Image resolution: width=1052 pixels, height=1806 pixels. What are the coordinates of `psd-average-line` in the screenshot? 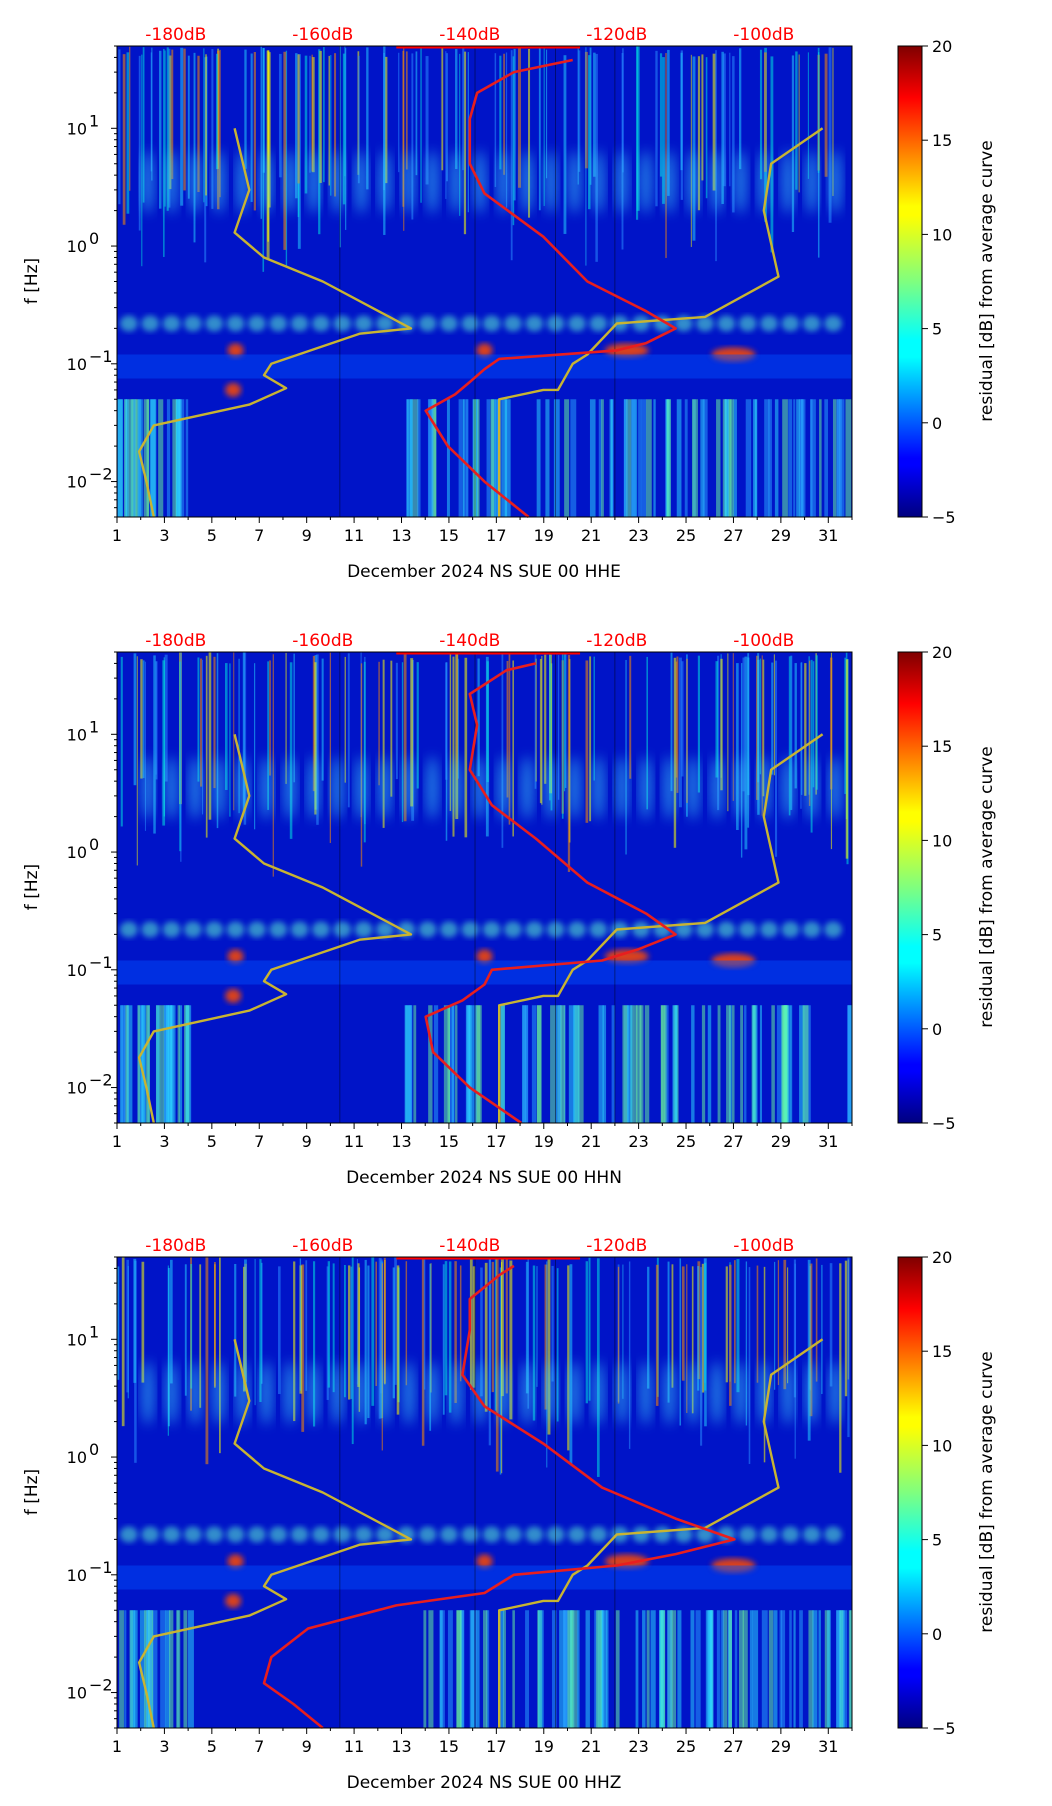 It's located at (550, 893).